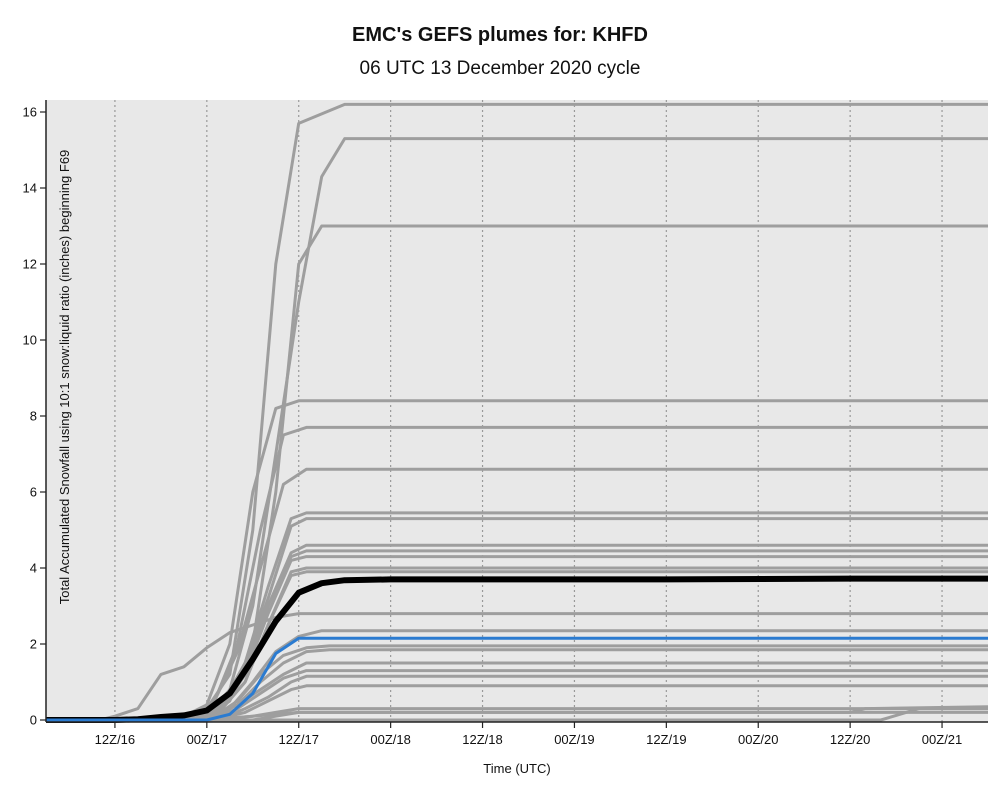 This screenshot has width=1000, height=801. I want to click on control-layer, so click(517, 679).